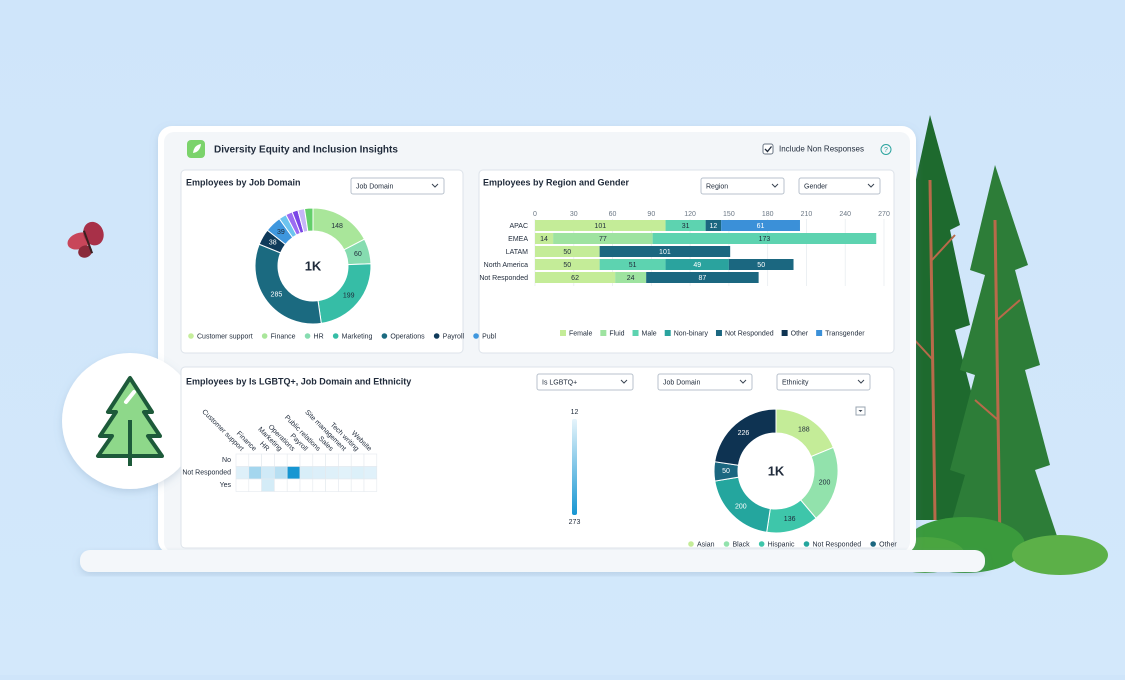  What do you see at coordinates (729, 214) in the screenshot?
I see `x-tick-label: 150` at bounding box center [729, 214].